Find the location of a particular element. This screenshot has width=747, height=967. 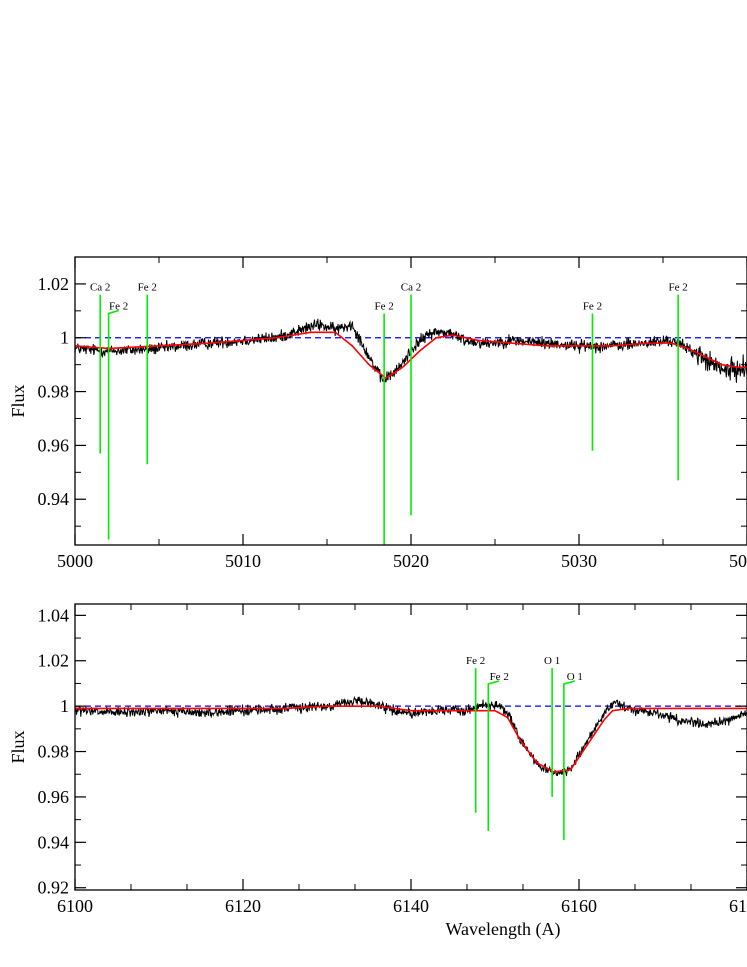

x-tick-label: 6120 is located at coordinates (243, 906).